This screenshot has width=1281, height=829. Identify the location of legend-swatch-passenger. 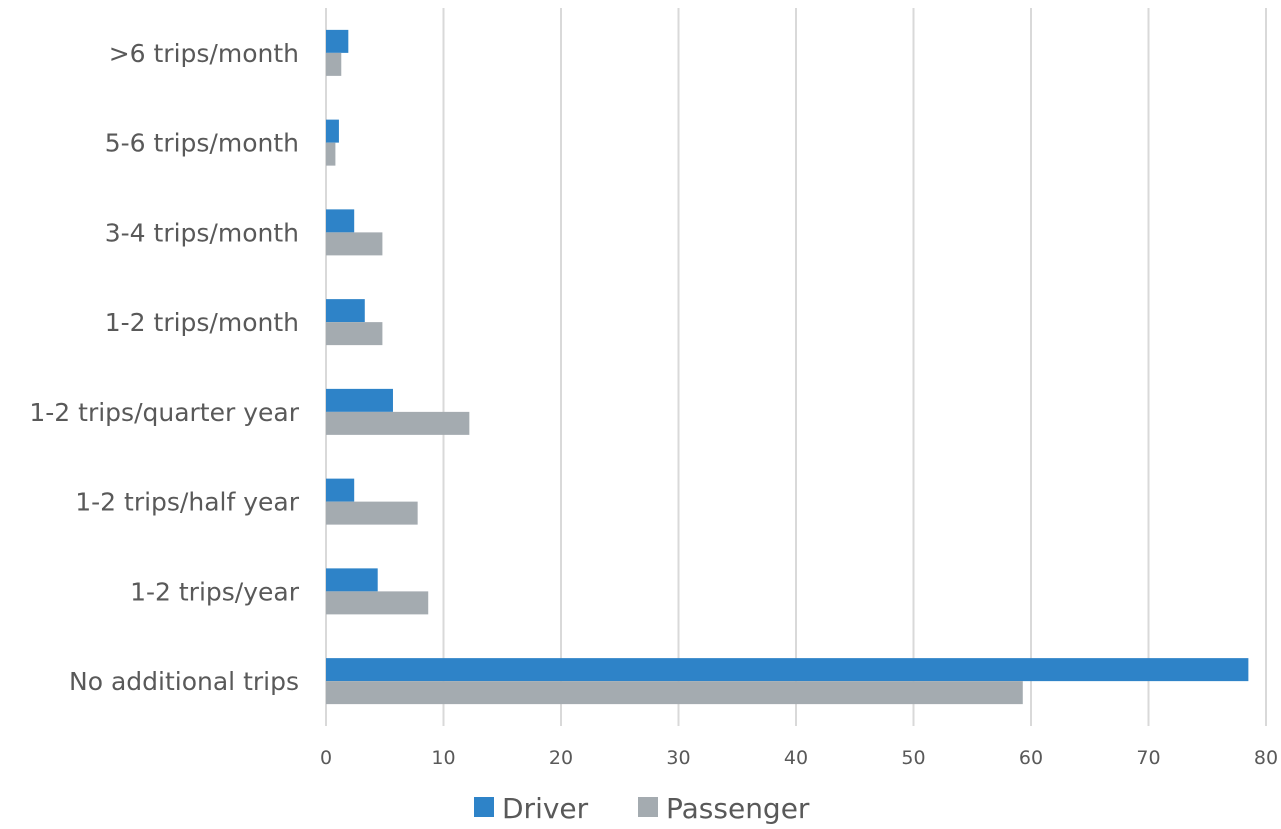
(648, 807).